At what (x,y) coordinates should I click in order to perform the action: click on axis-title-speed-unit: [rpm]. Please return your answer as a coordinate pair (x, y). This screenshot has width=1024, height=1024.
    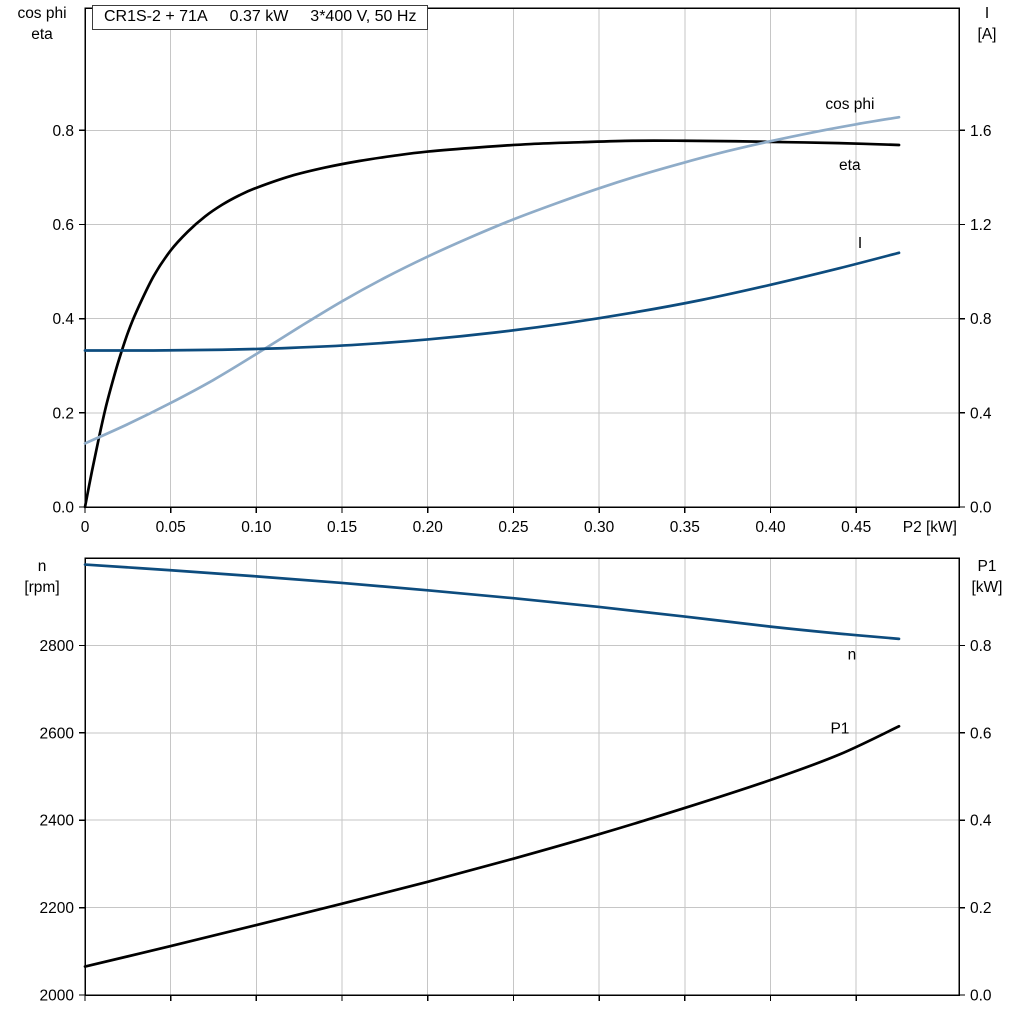
    Looking at the image, I should click on (42, 587).